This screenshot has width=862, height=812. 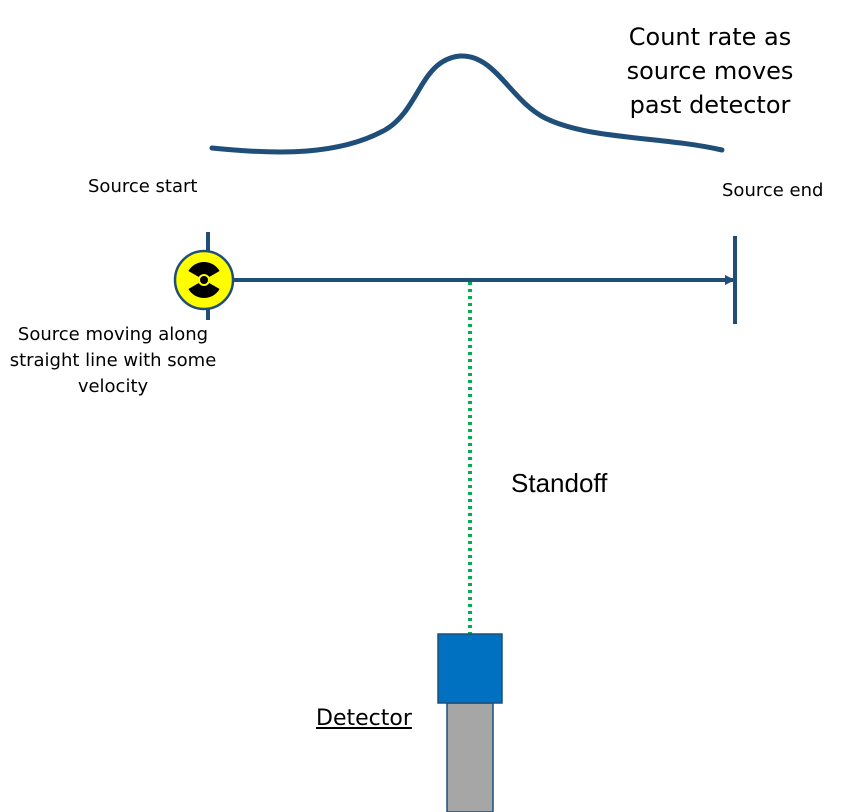 What do you see at coordinates (204, 280) in the screenshot?
I see `radiation-trefoil-icon` at bounding box center [204, 280].